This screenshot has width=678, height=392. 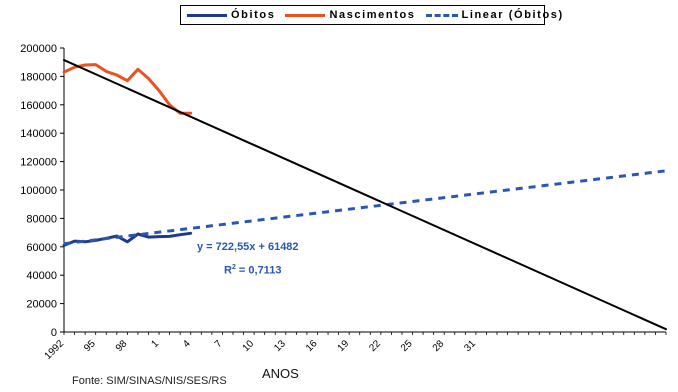 I want to click on legend-label-linear: Linear (Óbitos), so click(x=512, y=15).